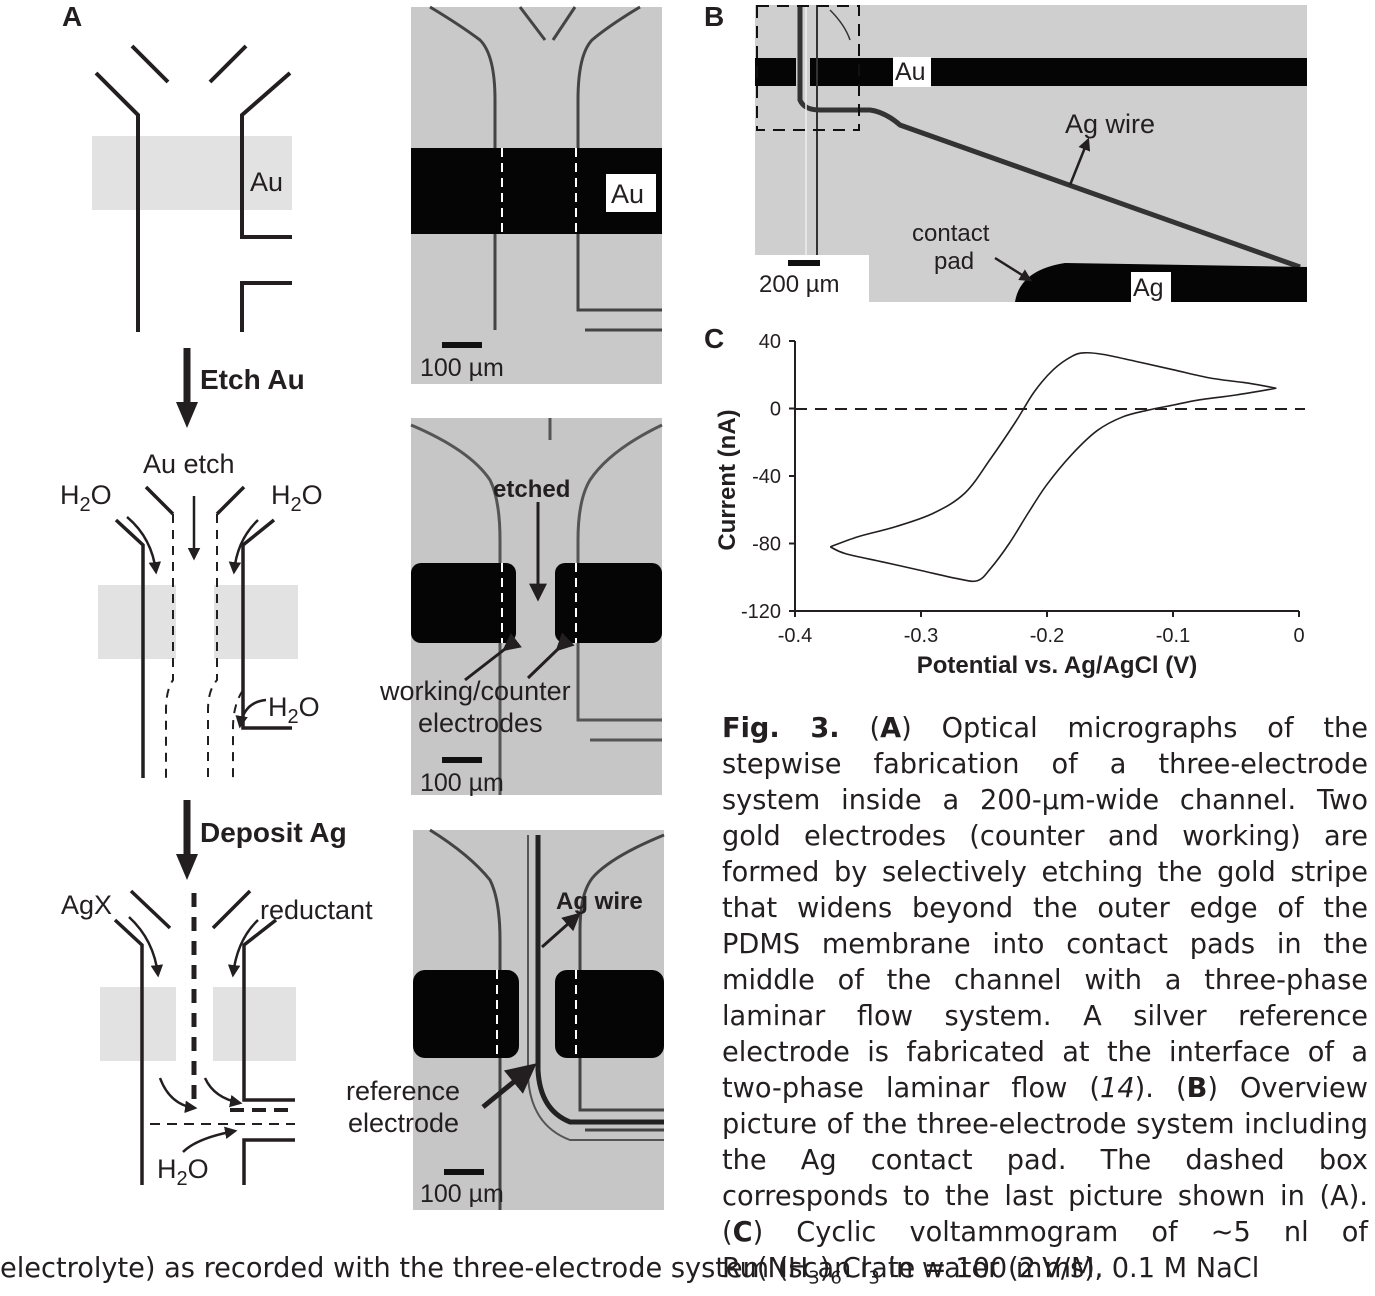 The image size is (1375, 1296). What do you see at coordinates (795, 636) in the screenshot?
I see `xtick-label: -0.4` at bounding box center [795, 636].